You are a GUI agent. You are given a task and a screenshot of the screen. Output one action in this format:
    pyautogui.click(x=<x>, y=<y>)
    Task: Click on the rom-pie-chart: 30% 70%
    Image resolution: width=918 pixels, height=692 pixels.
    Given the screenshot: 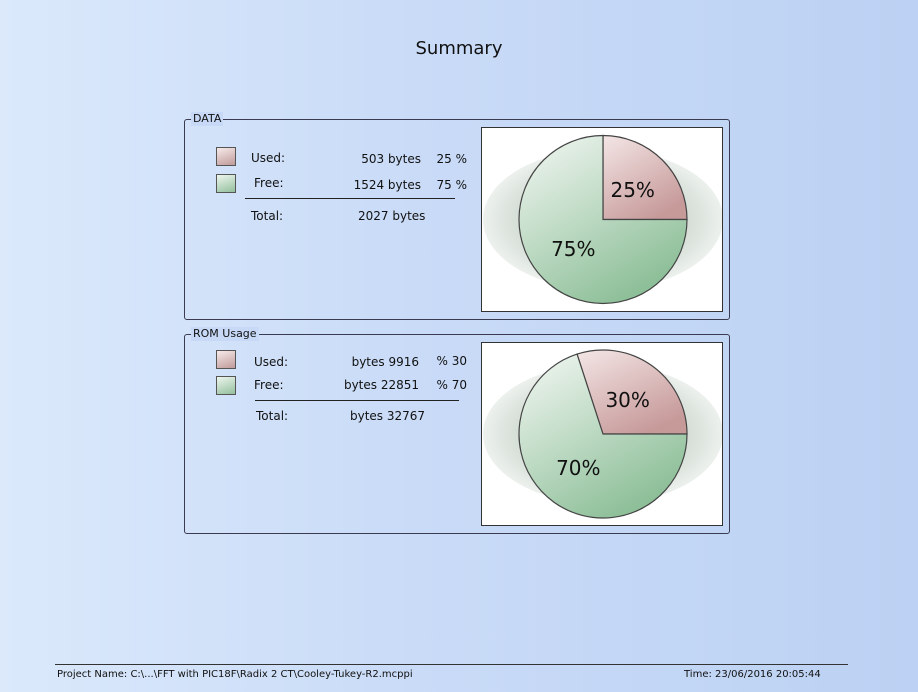 What is the action you would take?
    pyautogui.click(x=602, y=434)
    